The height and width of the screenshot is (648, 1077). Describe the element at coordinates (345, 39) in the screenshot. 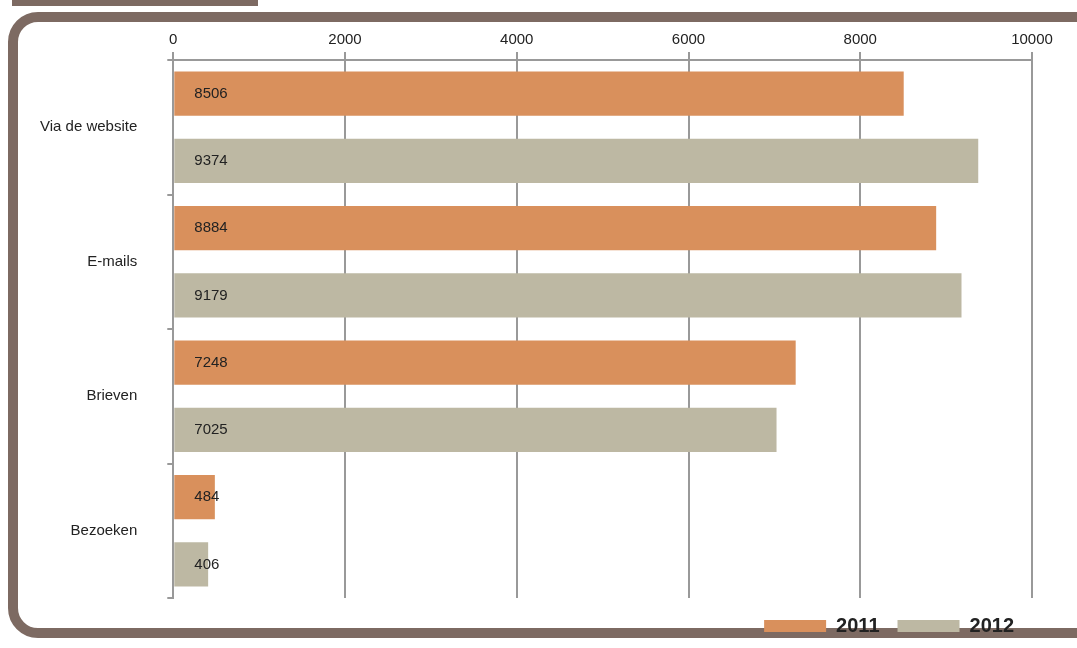

I see `x-tick-label: 2000` at that location.